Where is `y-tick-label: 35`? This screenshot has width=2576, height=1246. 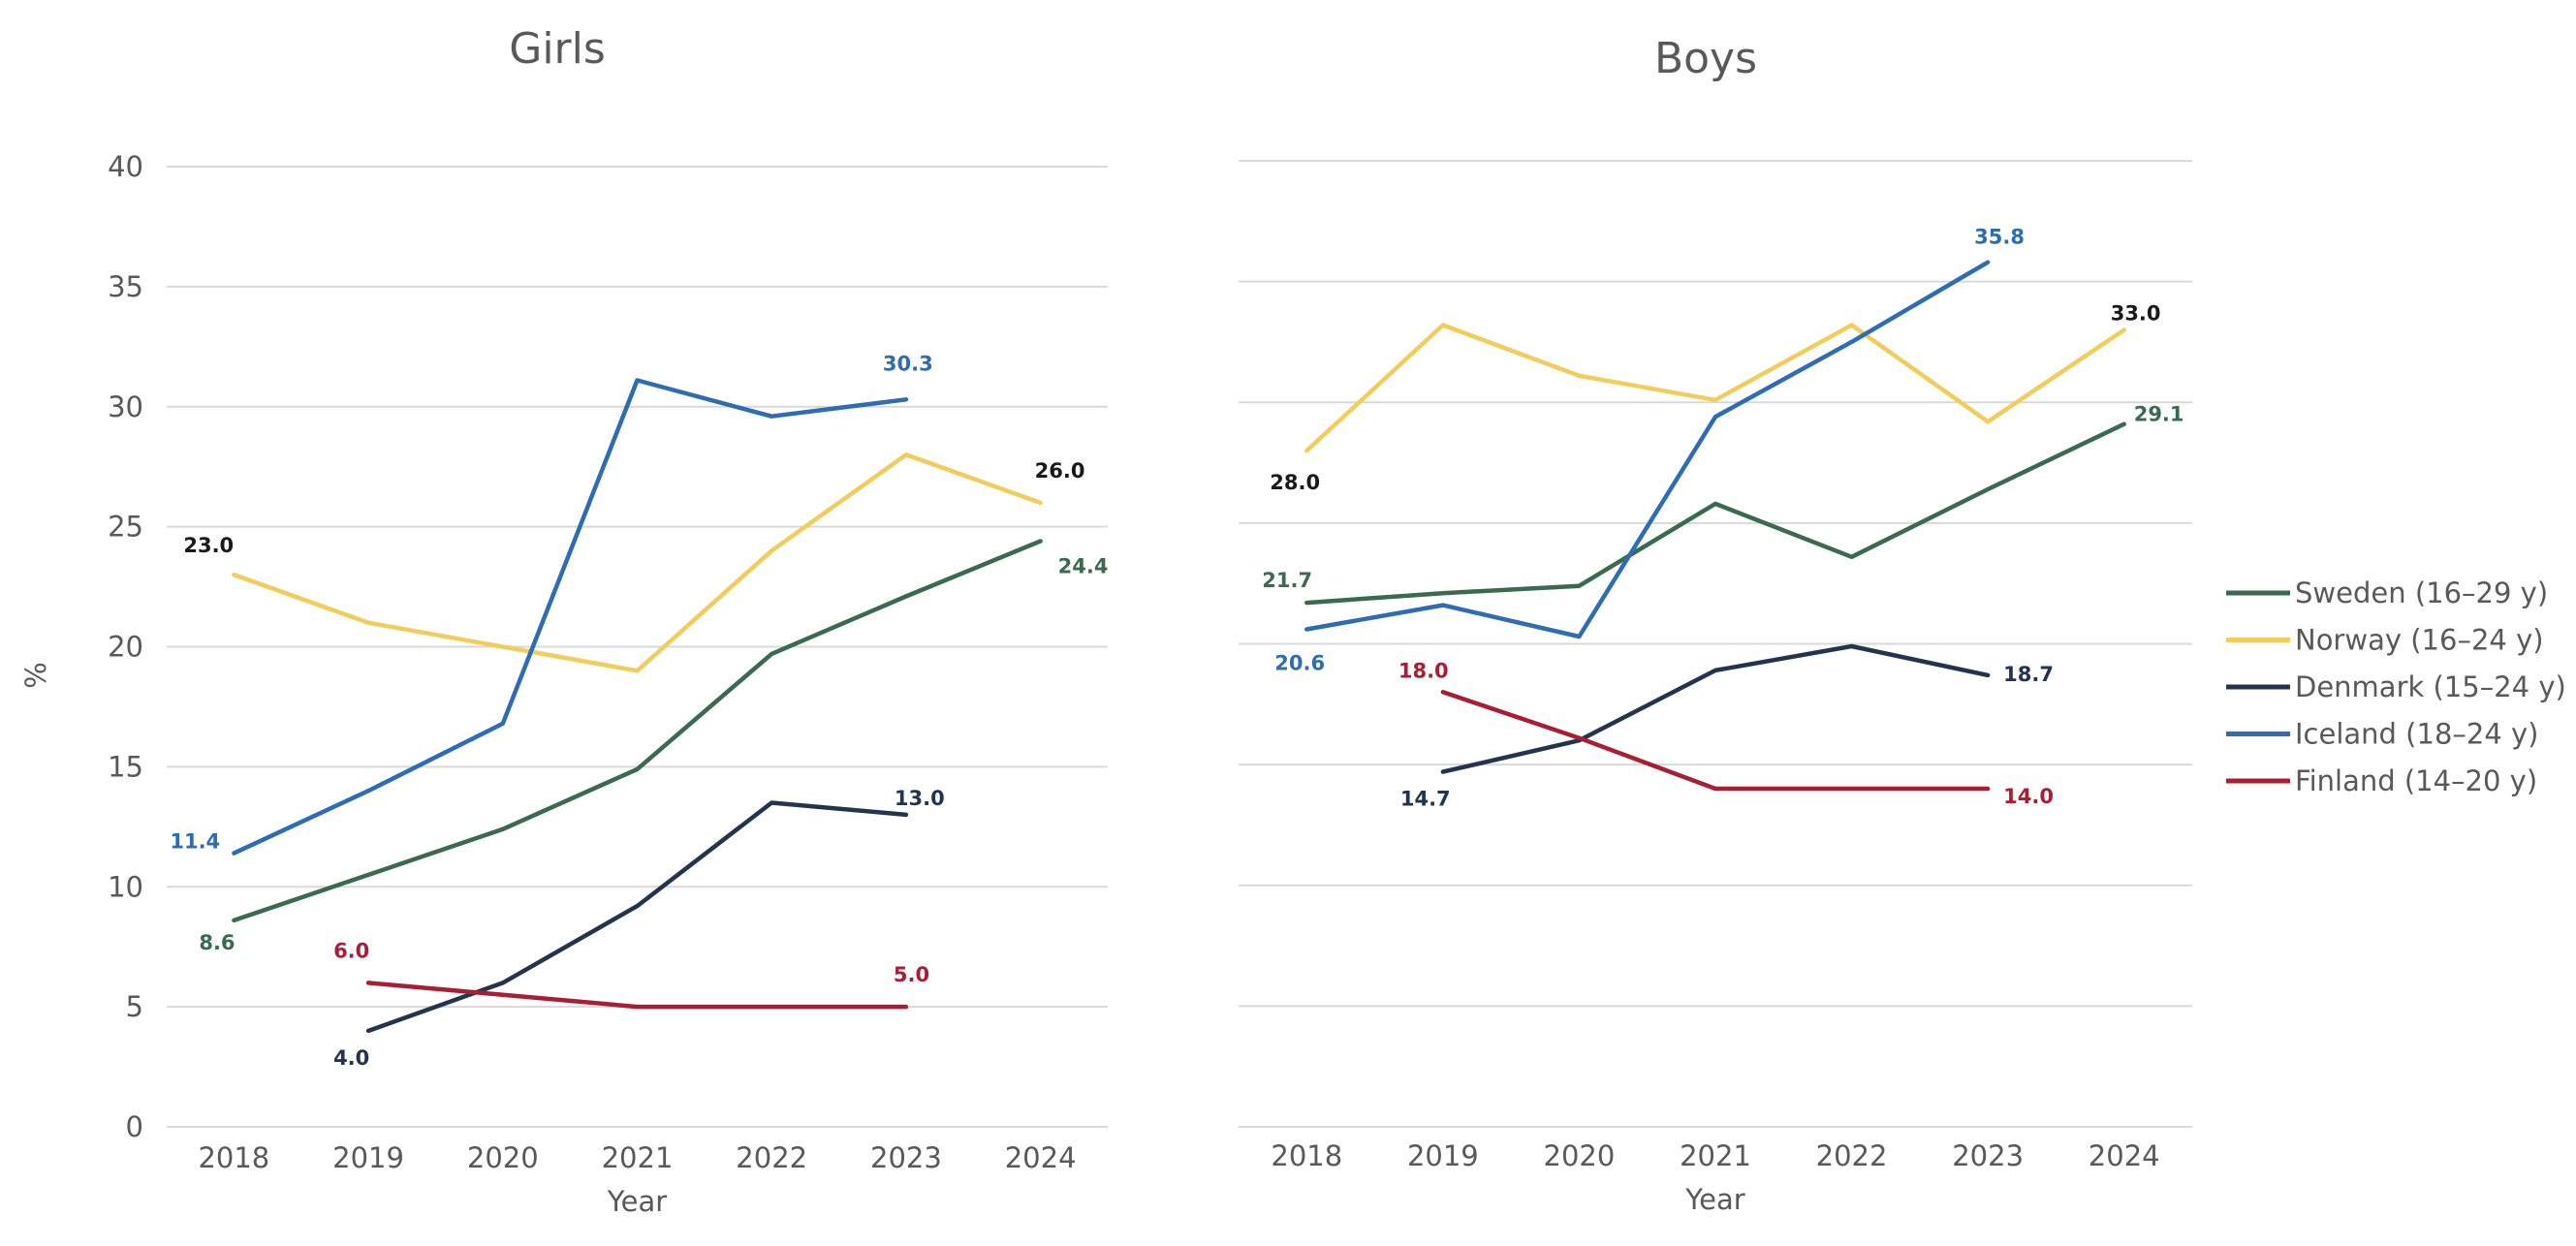 y-tick-label: 35 is located at coordinates (125, 286).